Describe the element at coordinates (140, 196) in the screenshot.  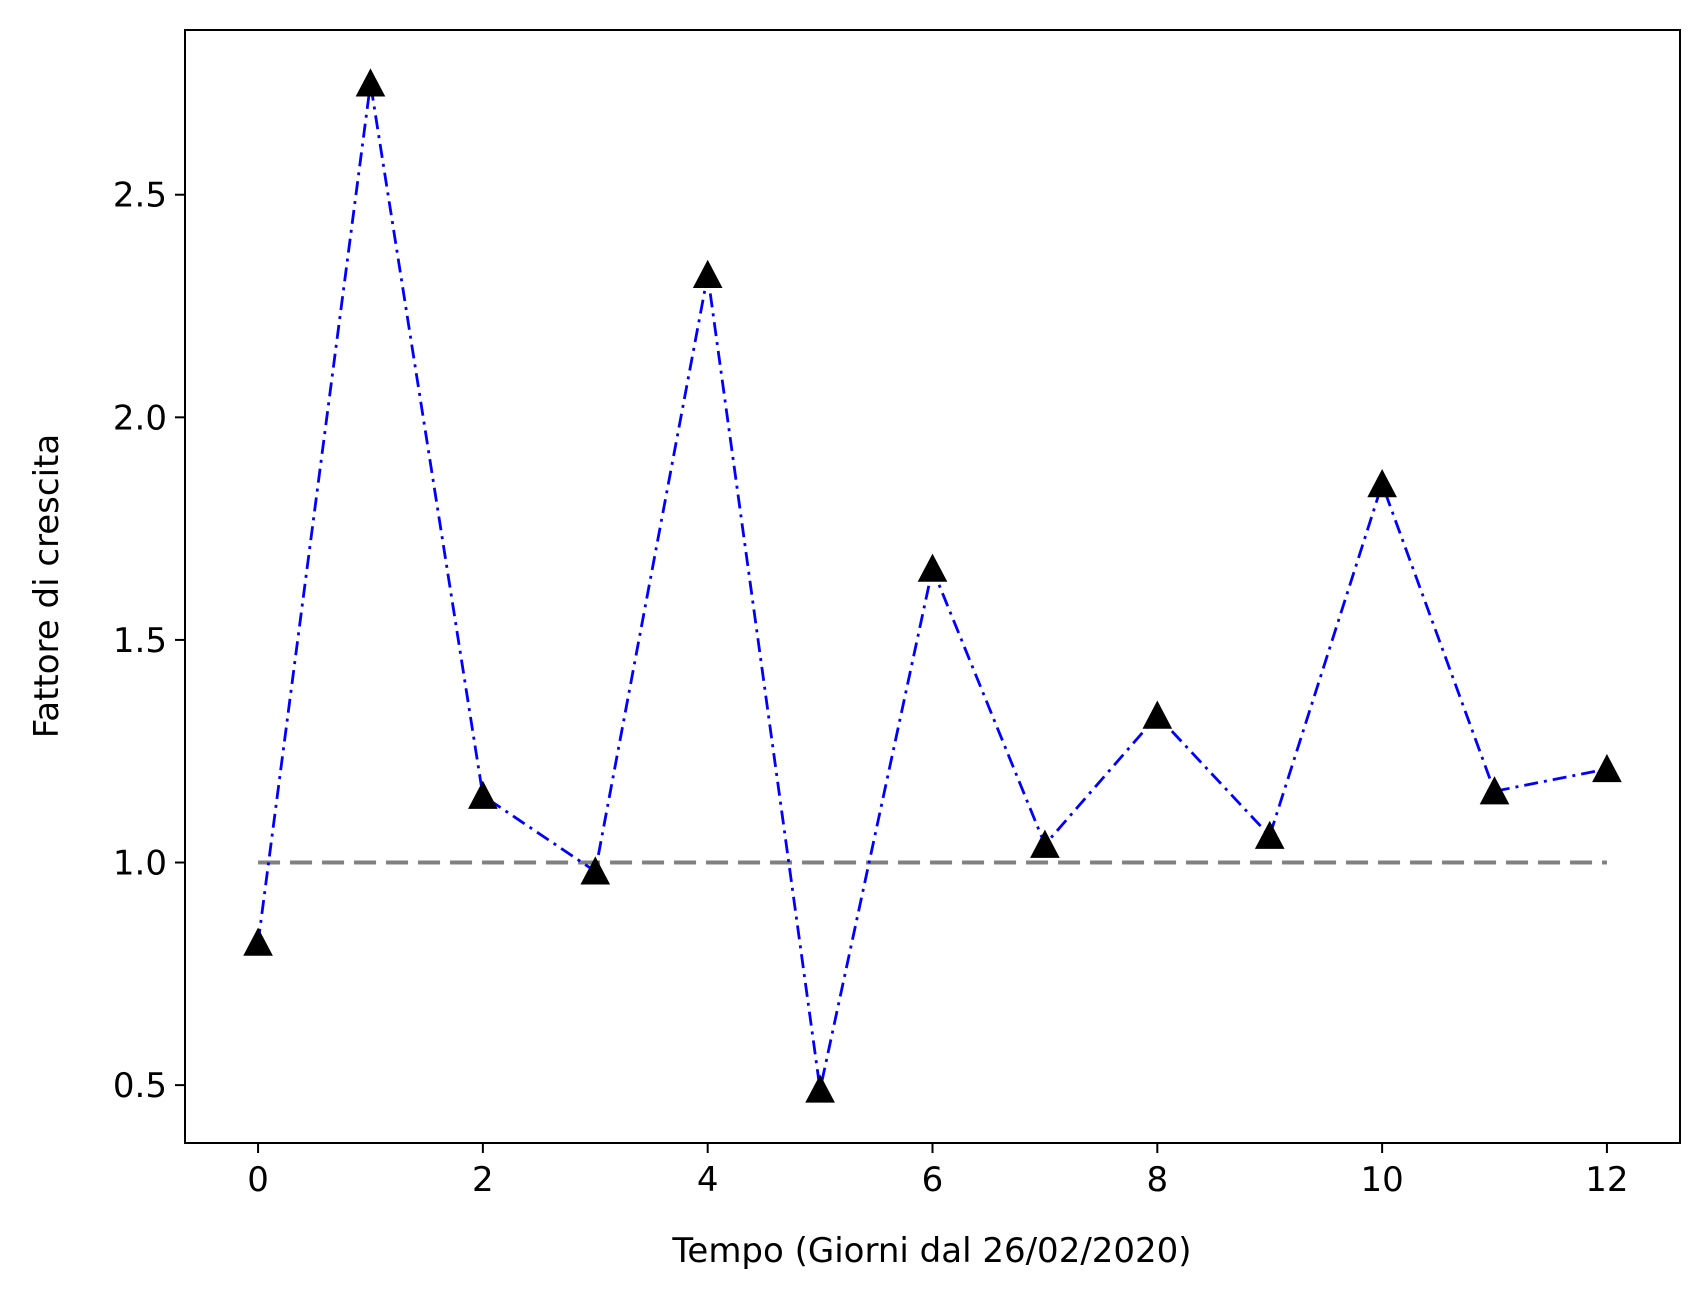
I see `y-tick-label-2-5: 2.5` at that location.